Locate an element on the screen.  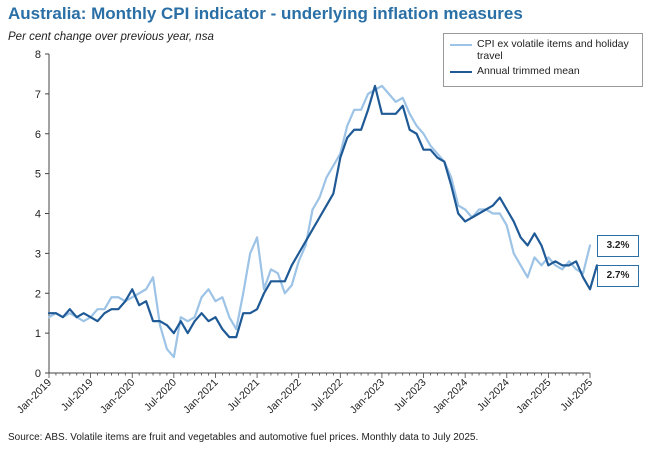
x-tick-label: Jan-2023 is located at coordinates (368, 397).